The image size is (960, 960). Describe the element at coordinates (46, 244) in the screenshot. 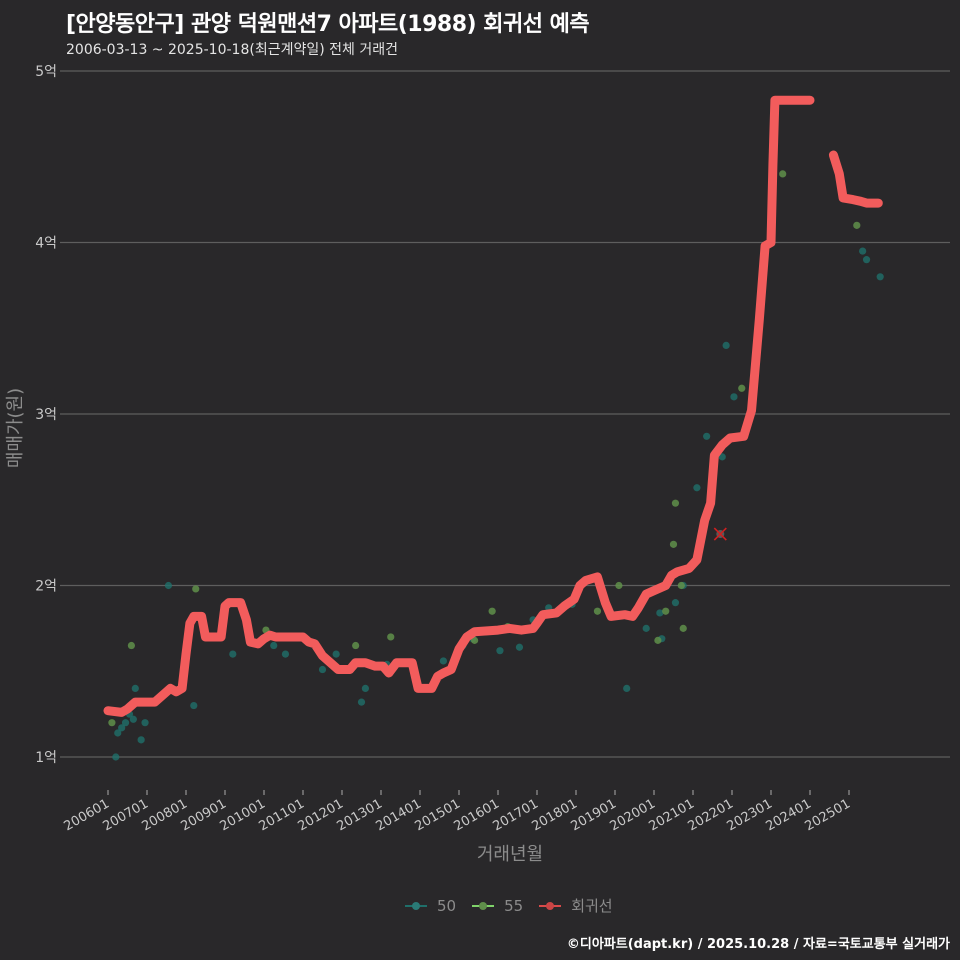

I see `y-tick-label: 4억` at that location.